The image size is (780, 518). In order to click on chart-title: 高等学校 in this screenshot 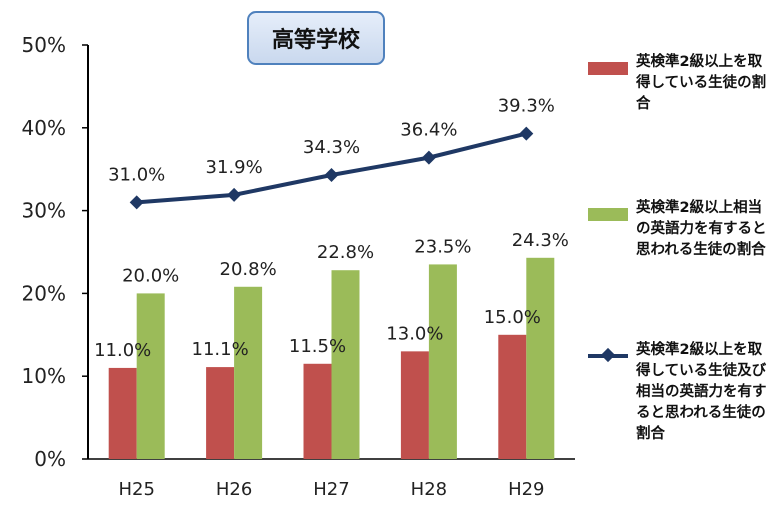, I will do `click(316, 40)`.